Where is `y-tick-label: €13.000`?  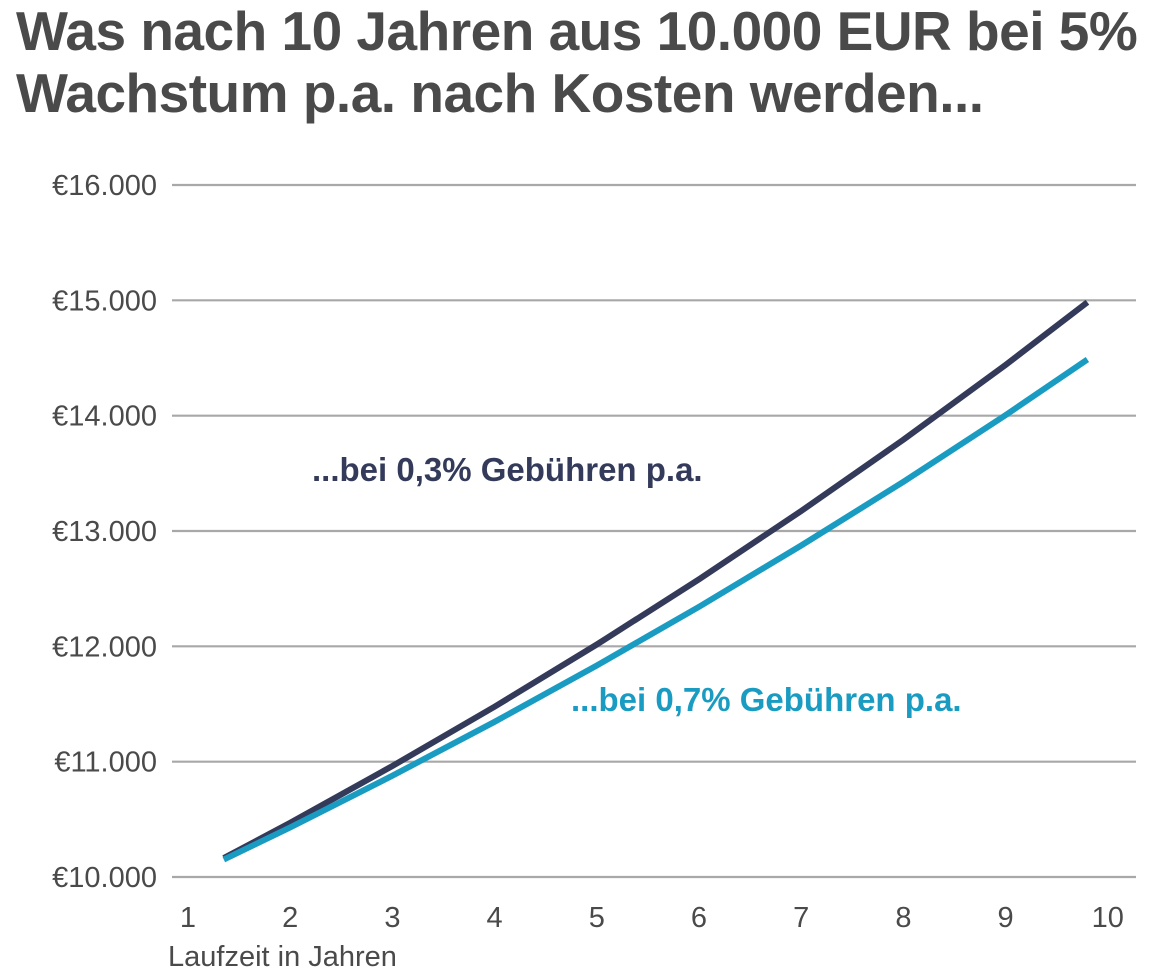
y-tick-label: €13.000 is located at coordinates (104, 532).